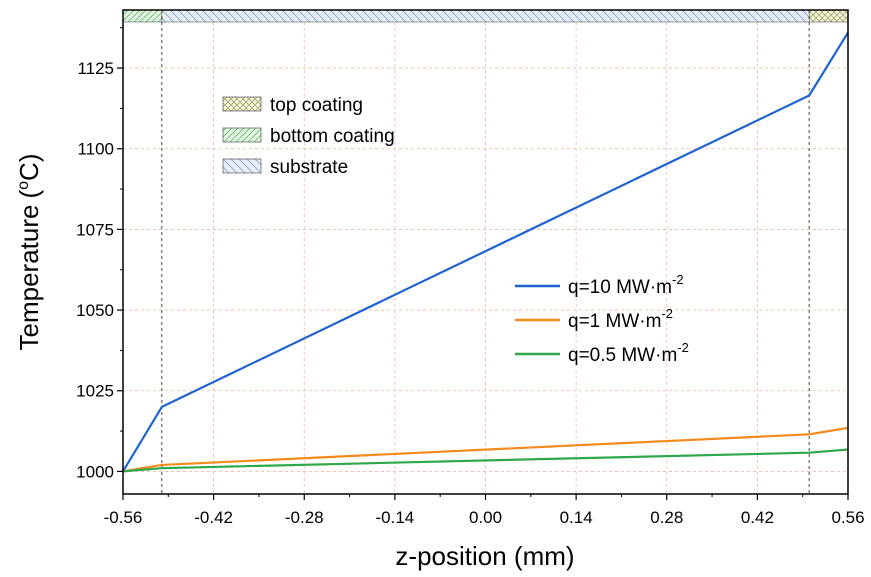 The image size is (871, 577). I want to click on region-band-substrate, so click(485, 16).